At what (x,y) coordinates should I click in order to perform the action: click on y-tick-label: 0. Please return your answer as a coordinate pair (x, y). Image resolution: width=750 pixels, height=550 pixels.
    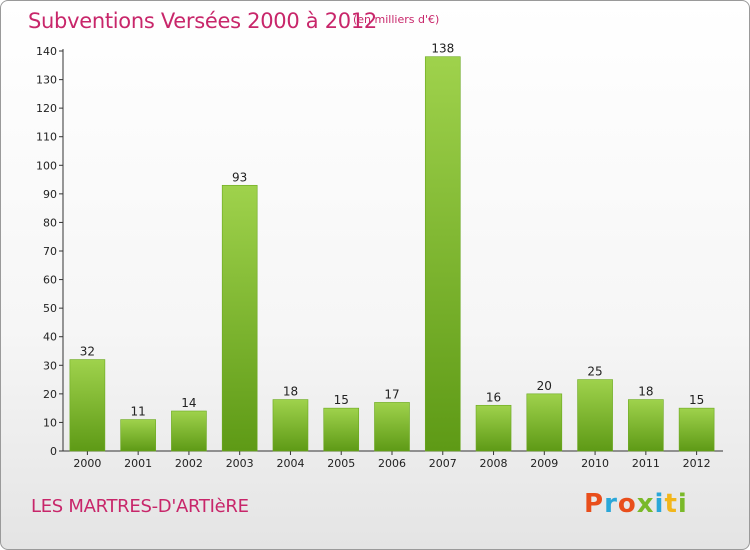
    Looking at the image, I should click on (53, 451).